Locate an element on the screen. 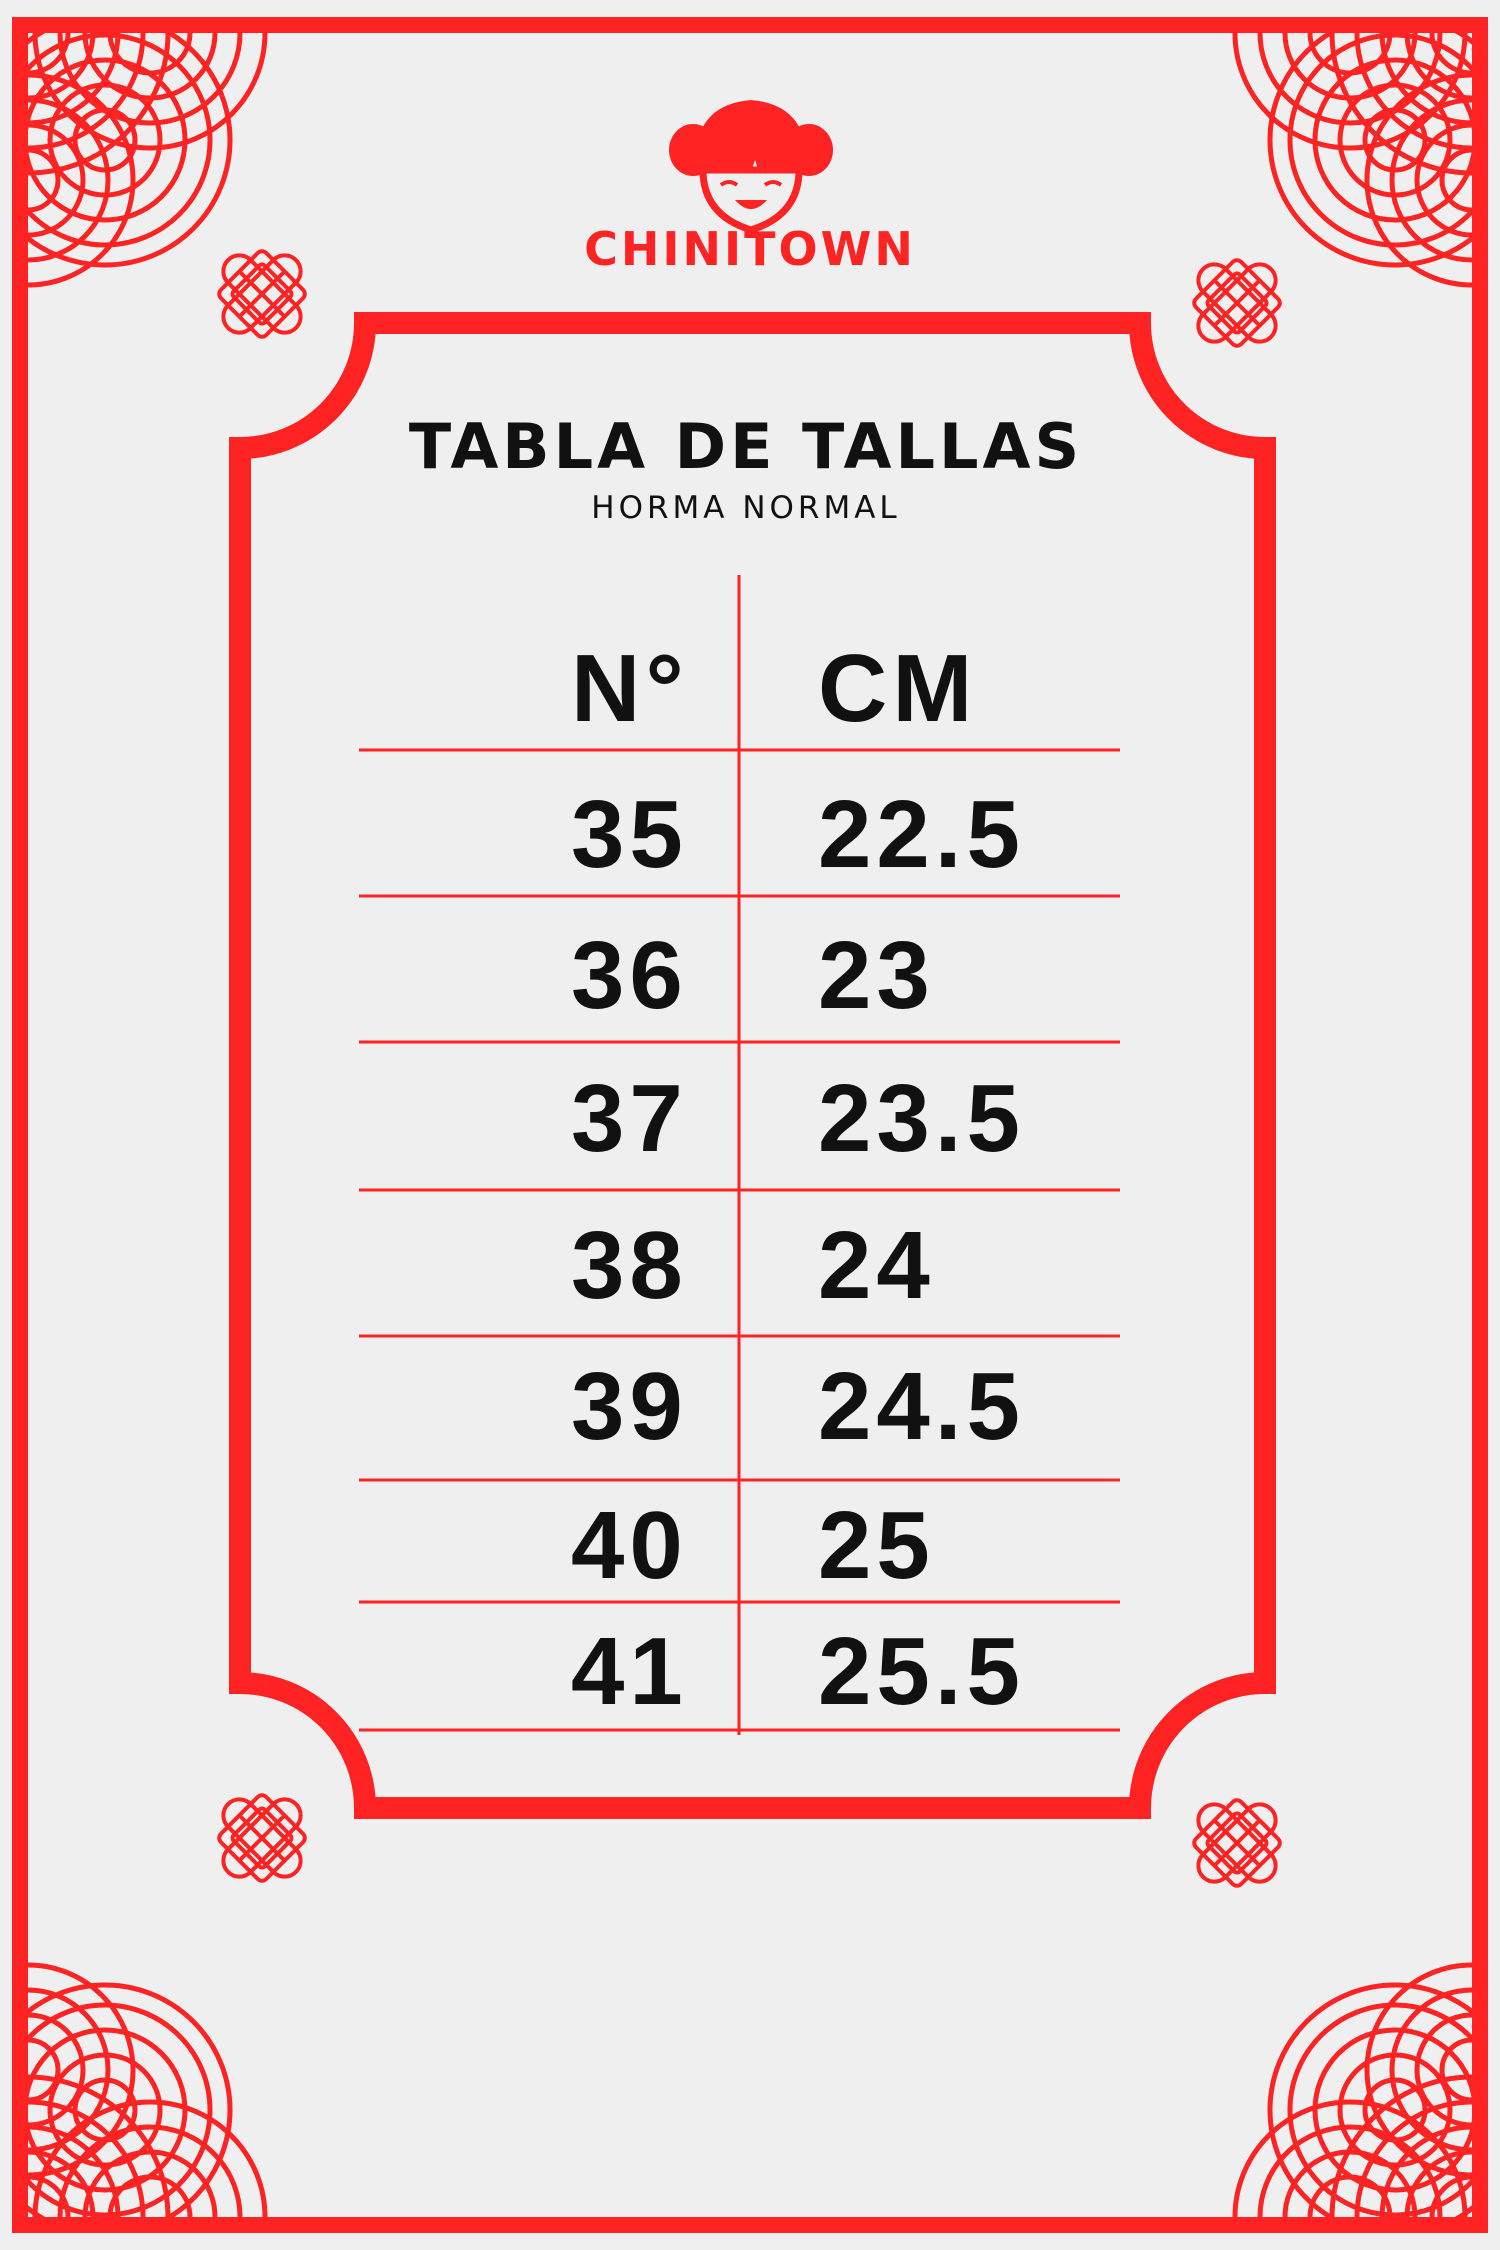  page-title: TABLA DE TALLAS is located at coordinates (746, 446).